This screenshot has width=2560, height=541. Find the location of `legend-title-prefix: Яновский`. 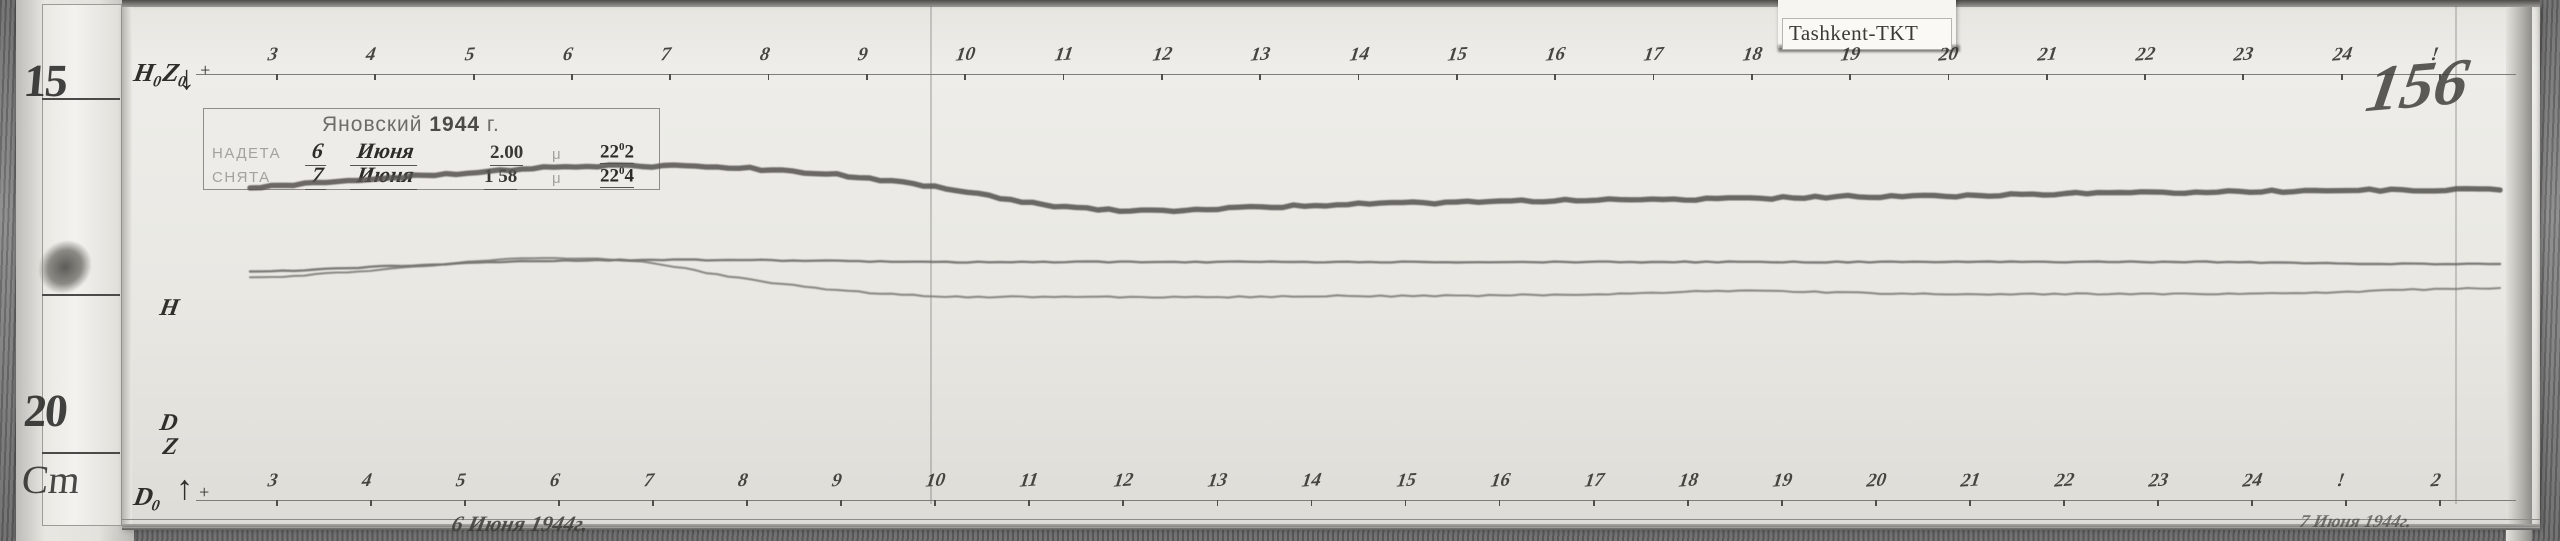

legend-title-prefix: Яновский is located at coordinates (372, 124).